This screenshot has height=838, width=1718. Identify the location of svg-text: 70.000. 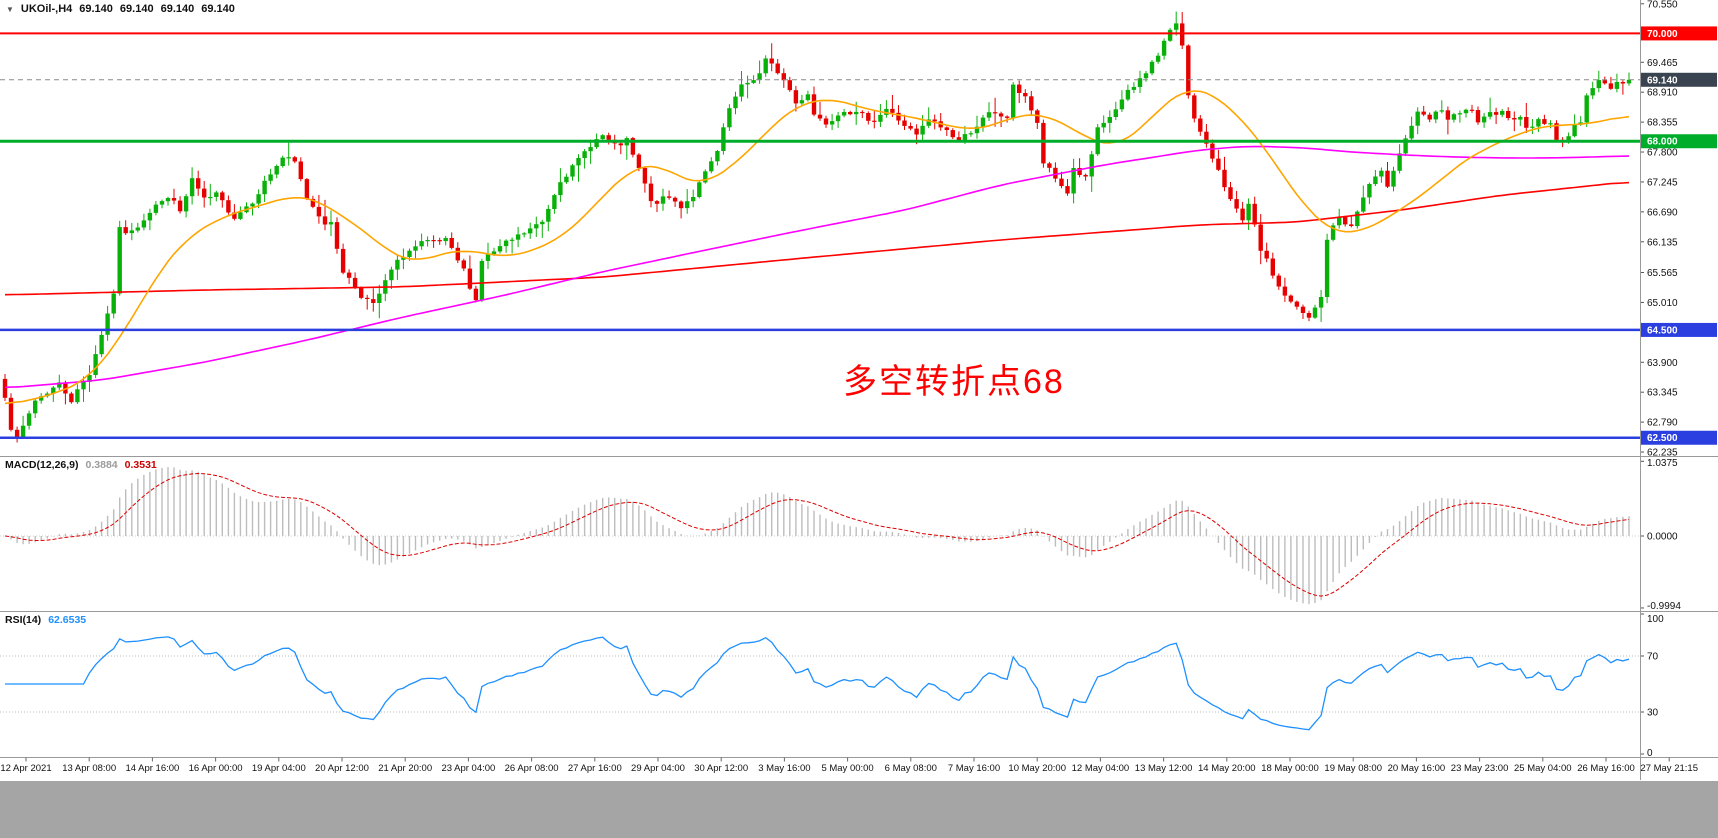
(1662, 34).